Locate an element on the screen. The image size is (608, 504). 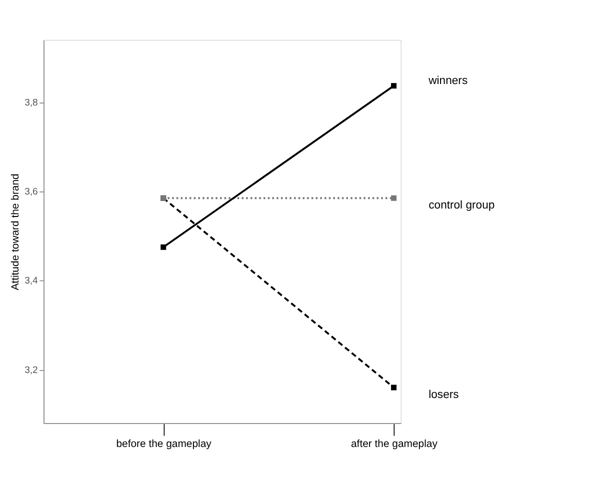
x-tick-label: after the gameplay is located at coordinates (394, 444).